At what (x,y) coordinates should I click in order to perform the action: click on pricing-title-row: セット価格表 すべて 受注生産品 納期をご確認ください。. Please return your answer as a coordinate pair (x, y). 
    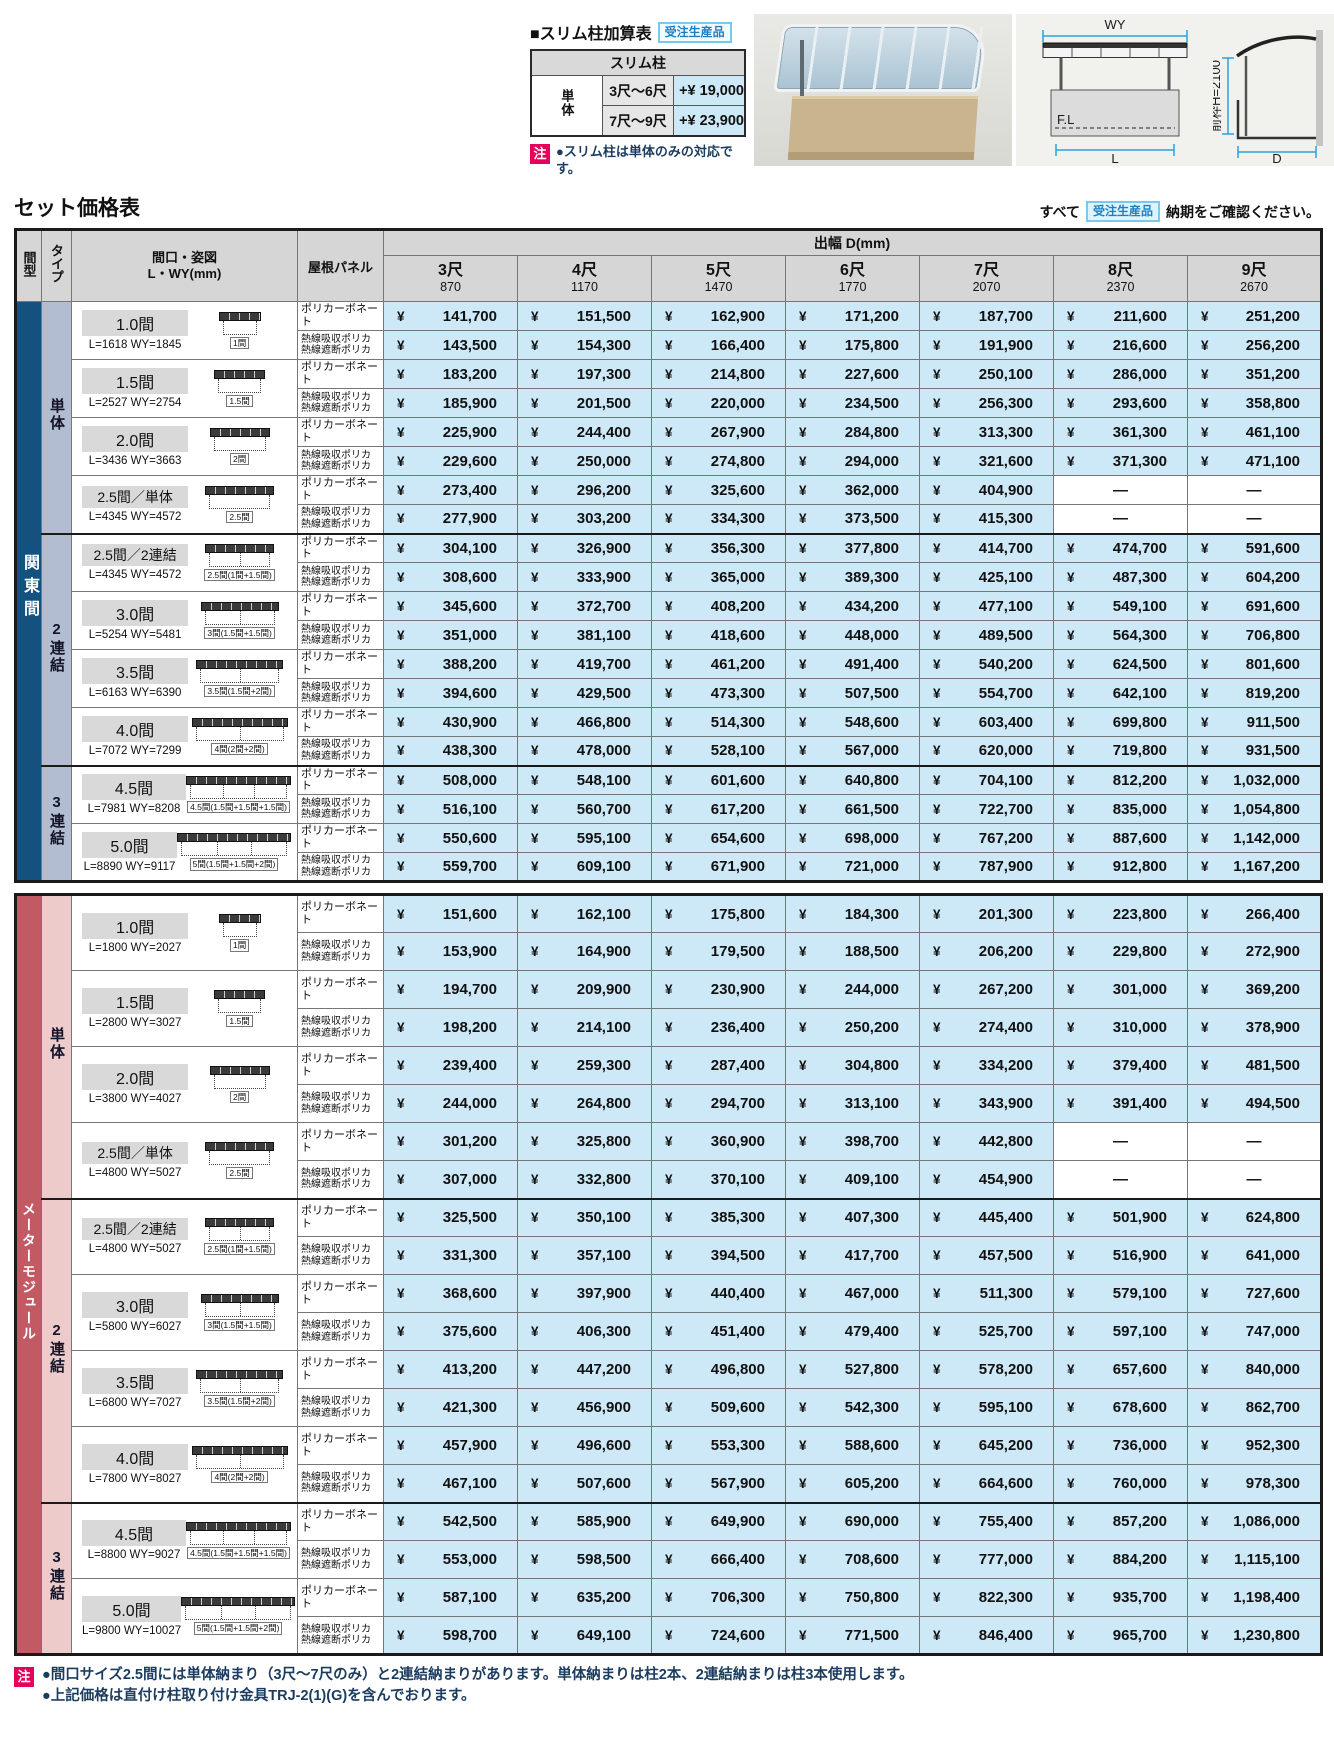
    Looking at the image, I should click on (667, 207).